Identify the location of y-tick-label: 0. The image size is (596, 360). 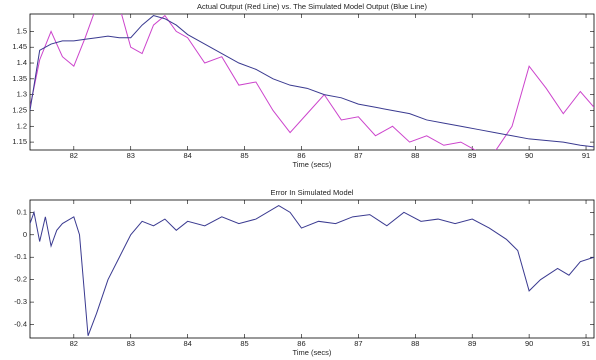
(25, 234).